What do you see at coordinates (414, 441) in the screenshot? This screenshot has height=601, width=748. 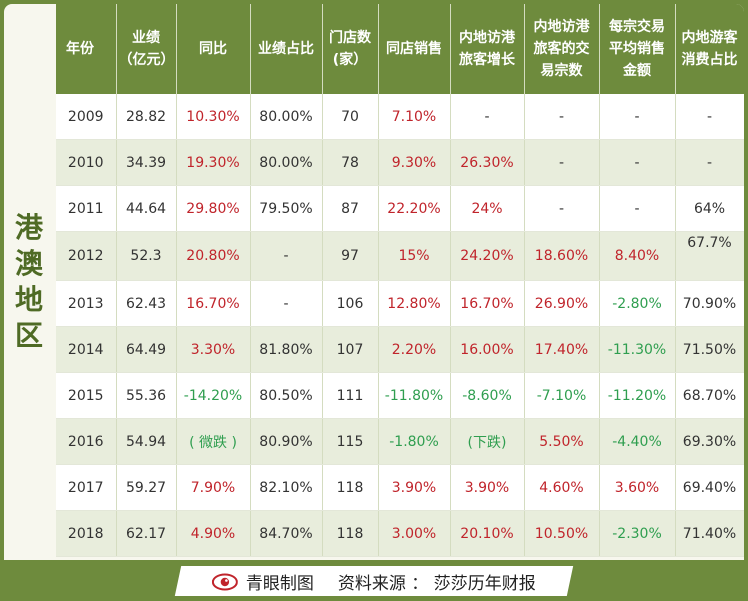 I see `table-cell: -1.80%` at bounding box center [414, 441].